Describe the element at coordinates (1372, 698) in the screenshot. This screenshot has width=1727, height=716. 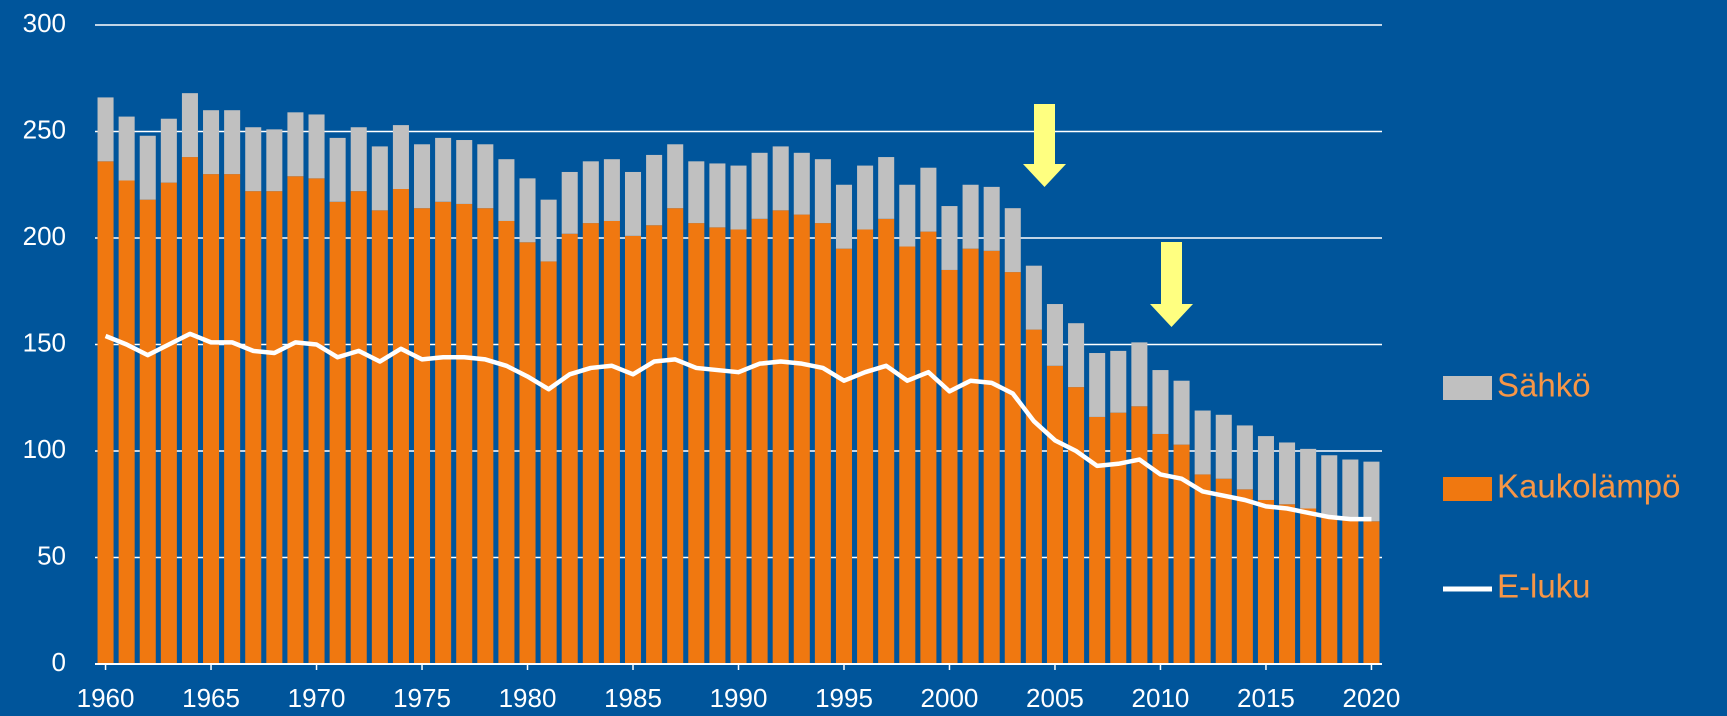
I see `x-tick-label: 2020` at that location.